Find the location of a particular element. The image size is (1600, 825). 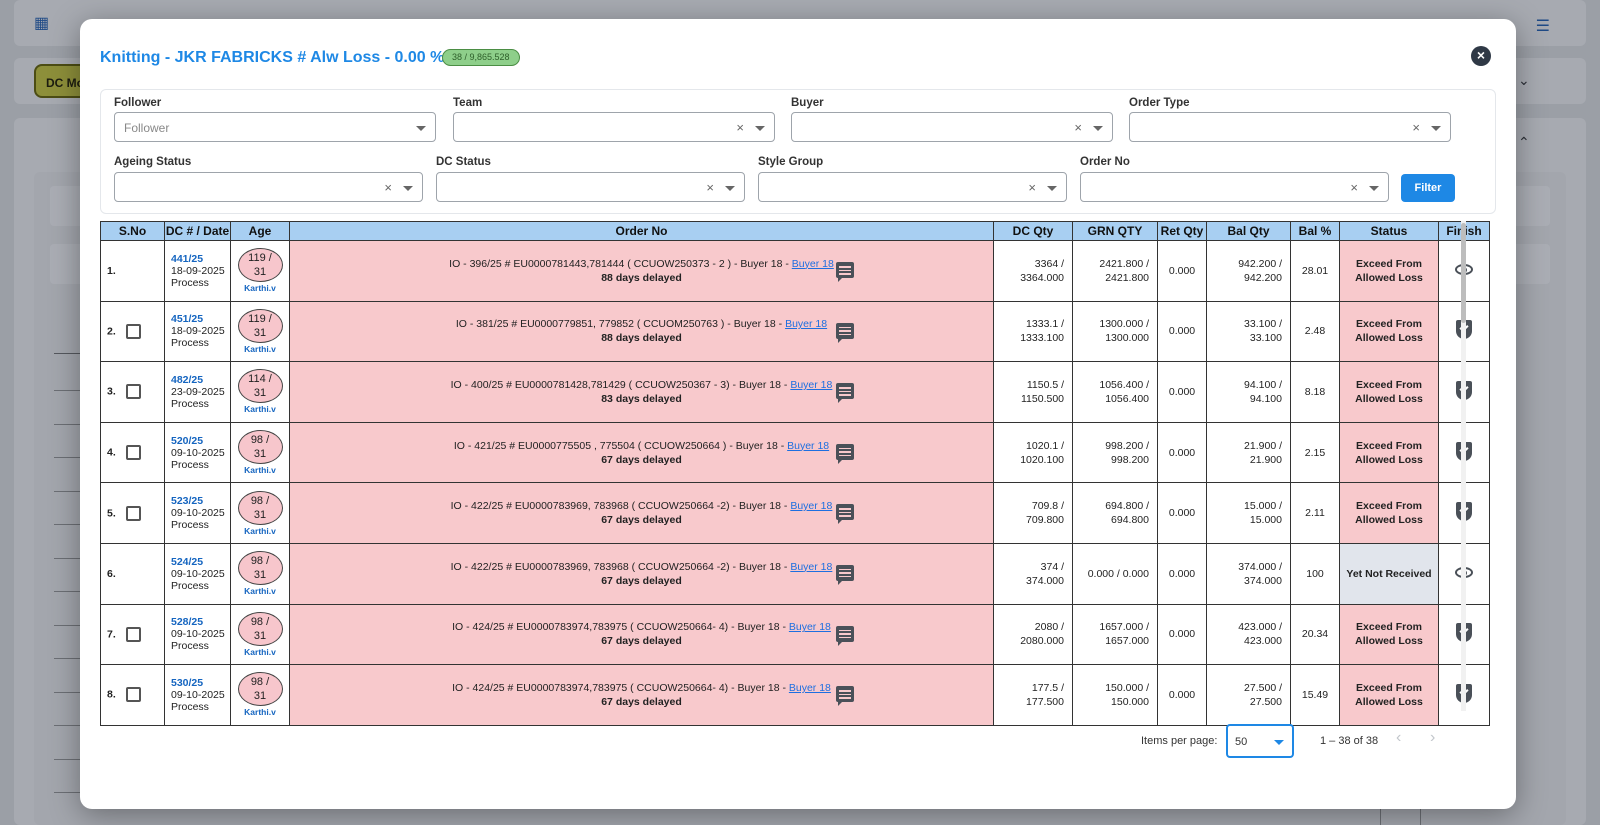

order-type-select: × is located at coordinates (1290, 127).